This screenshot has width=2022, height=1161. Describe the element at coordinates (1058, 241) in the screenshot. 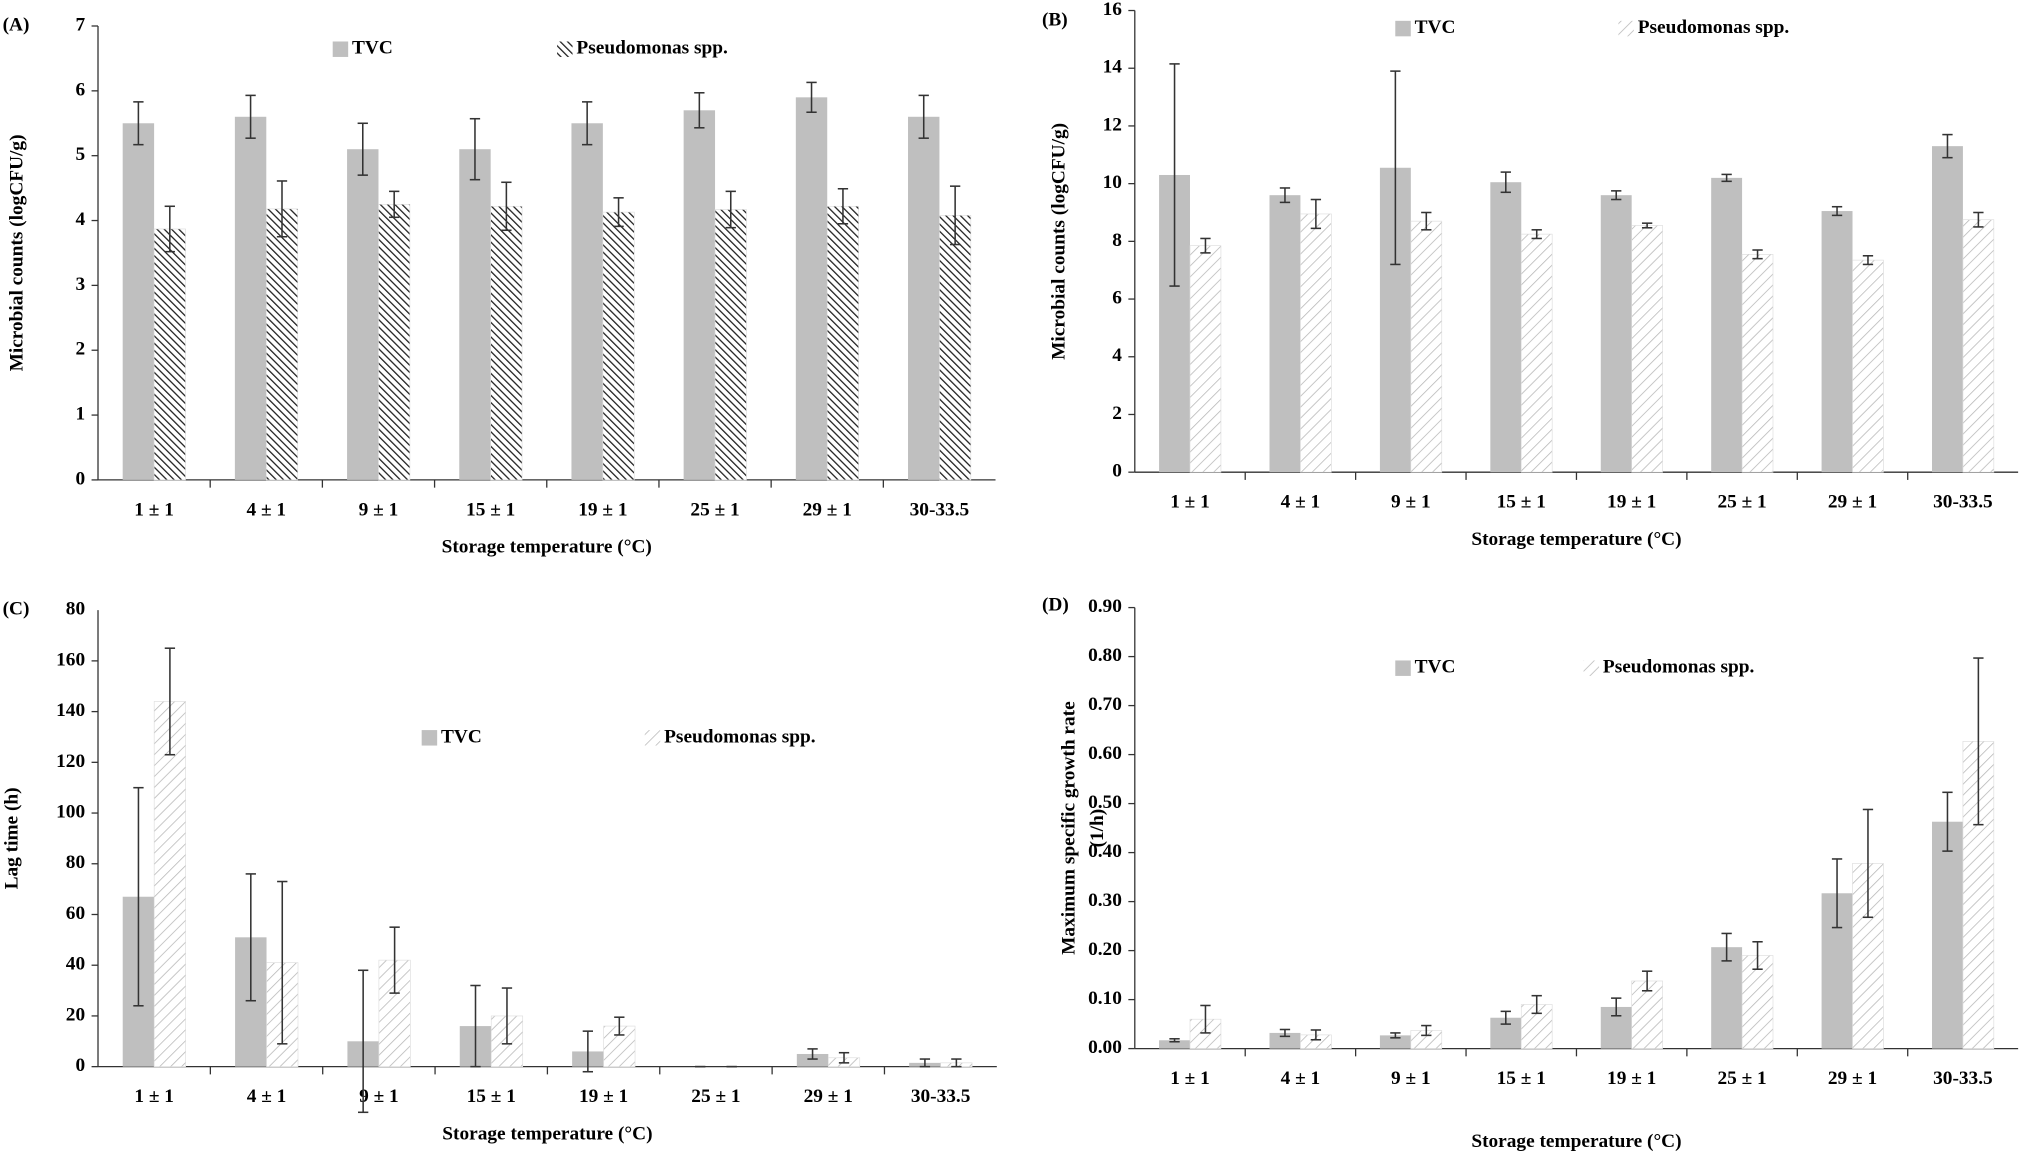

I see `y-axis-title: Microbial counts (logCFU/g)` at that location.